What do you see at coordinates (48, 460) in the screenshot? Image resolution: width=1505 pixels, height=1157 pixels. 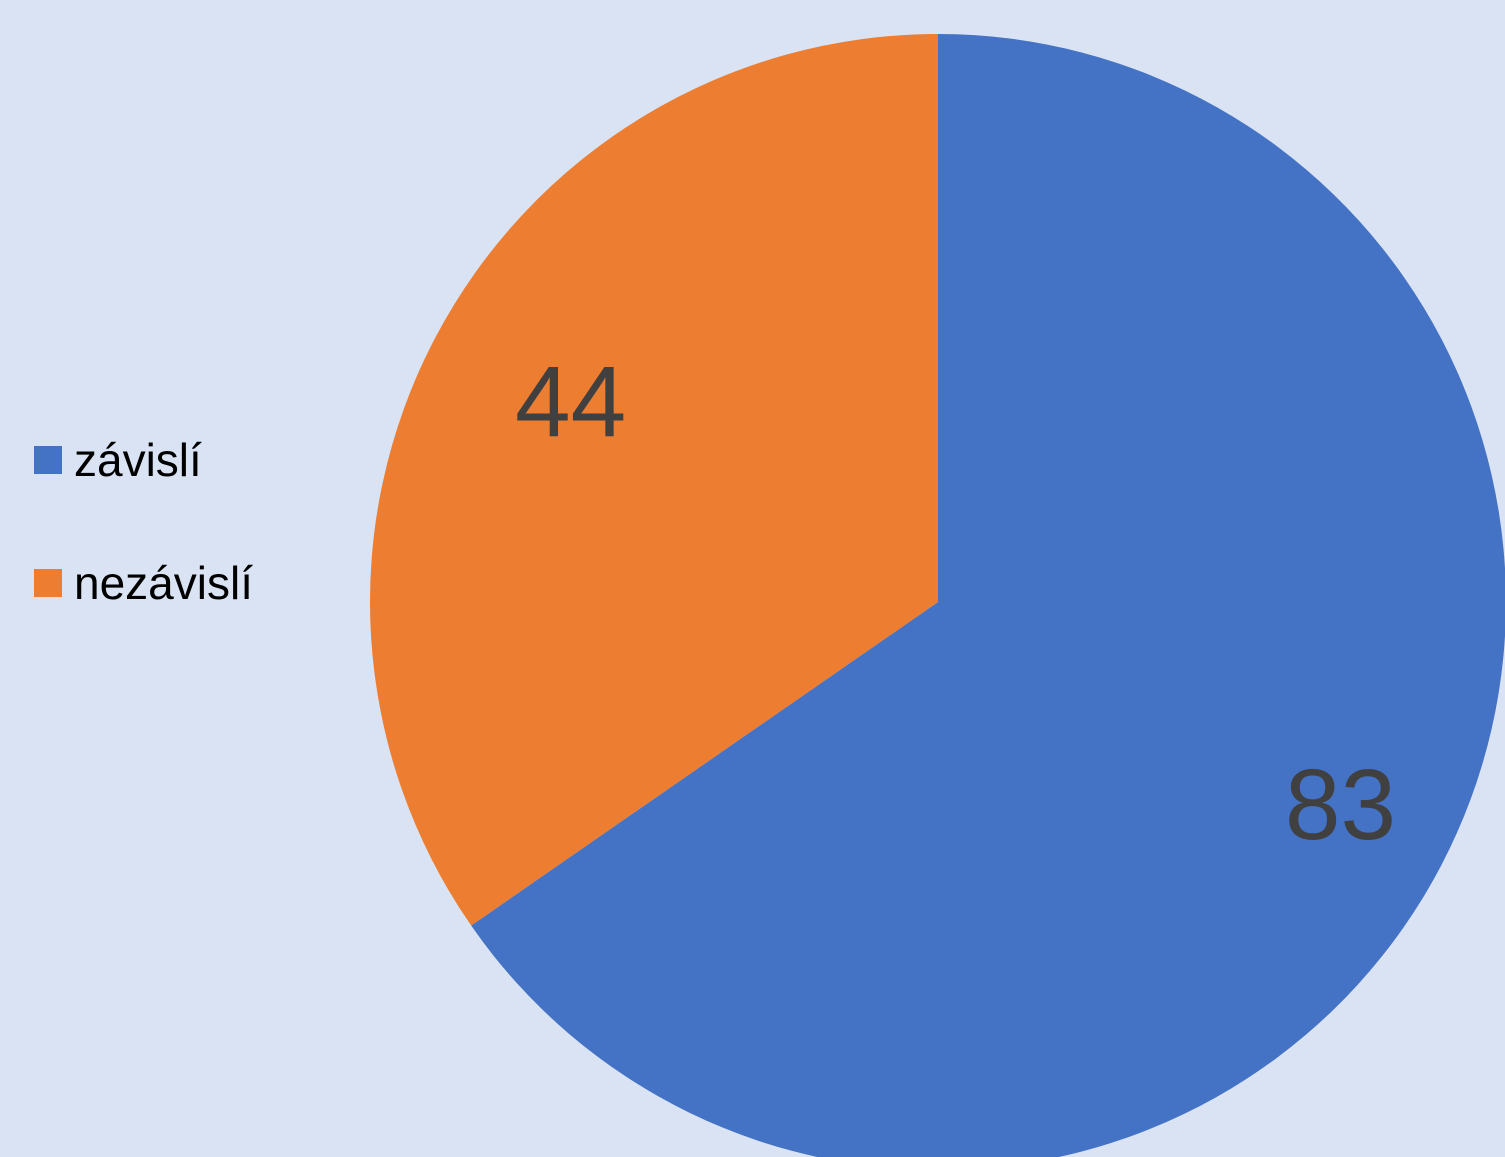 I see `legend-swatch-zavisli` at bounding box center [48, 460].